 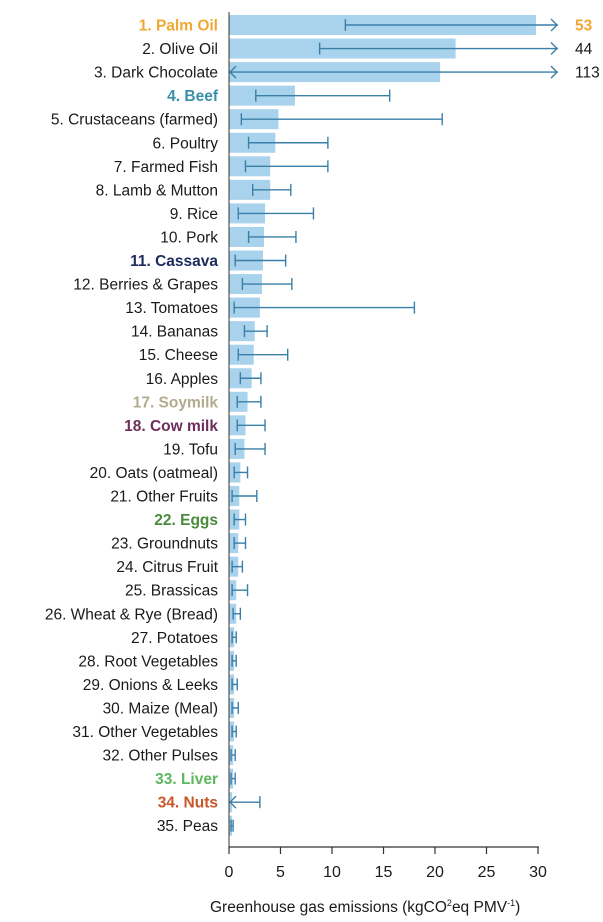 What do you see at coordinates (435, 872) in the screenshot?
I see `x-tick-label: 20` at bounding box center [435, 872].